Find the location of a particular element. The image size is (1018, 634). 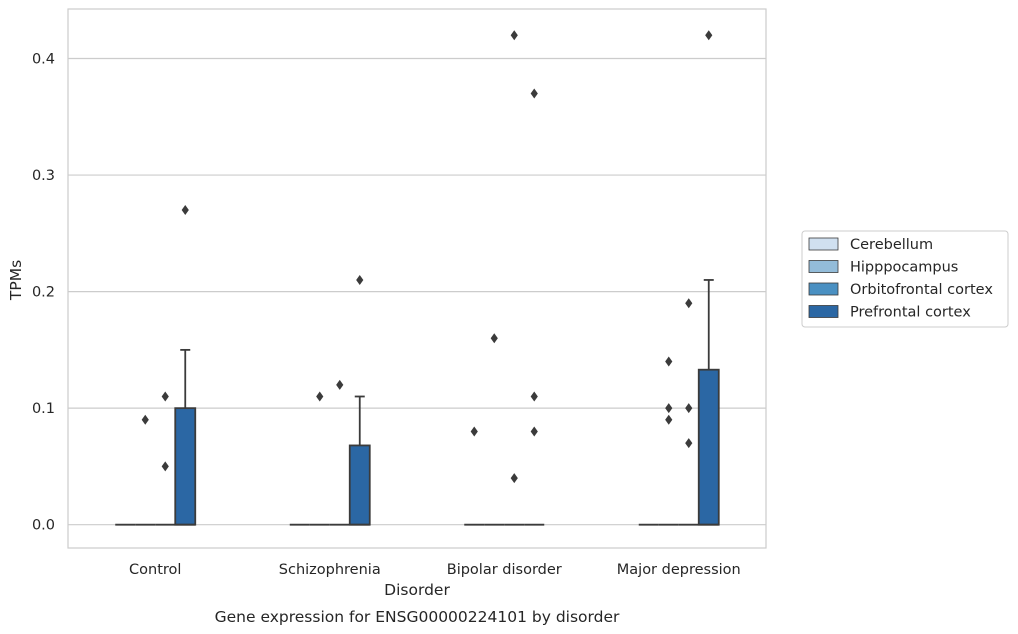

y-tick-label: 0.0 is located at coordinates (43, 526).